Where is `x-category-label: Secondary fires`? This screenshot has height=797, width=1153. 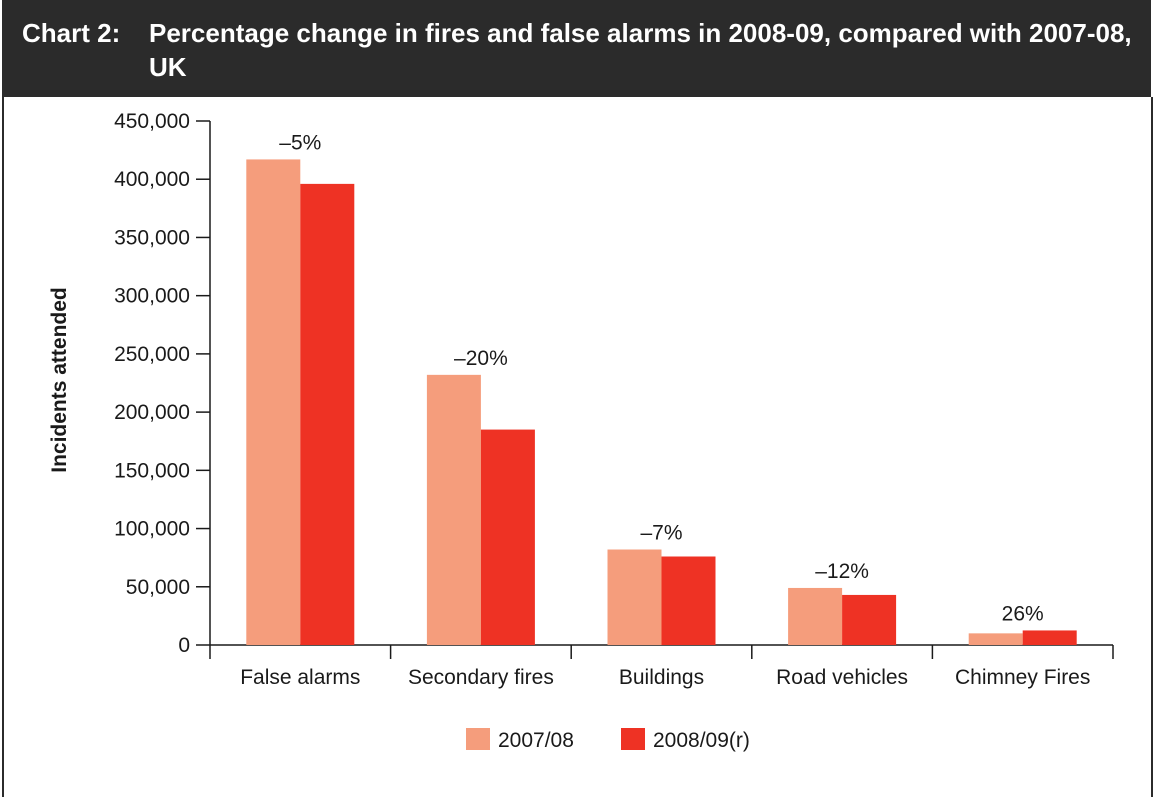 x-category-label: Secondary fires is located at coordinates (481, 677).